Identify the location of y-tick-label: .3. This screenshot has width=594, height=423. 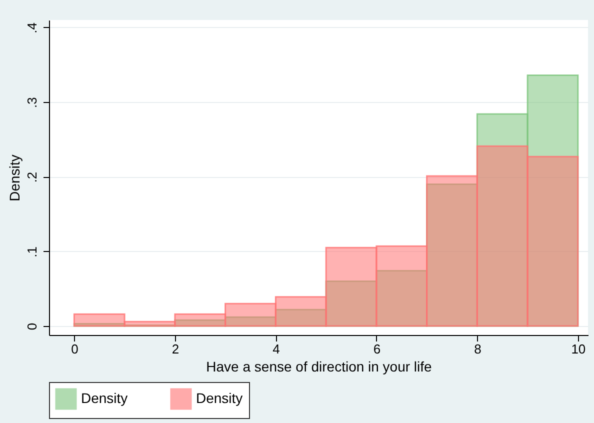
(32, 102).